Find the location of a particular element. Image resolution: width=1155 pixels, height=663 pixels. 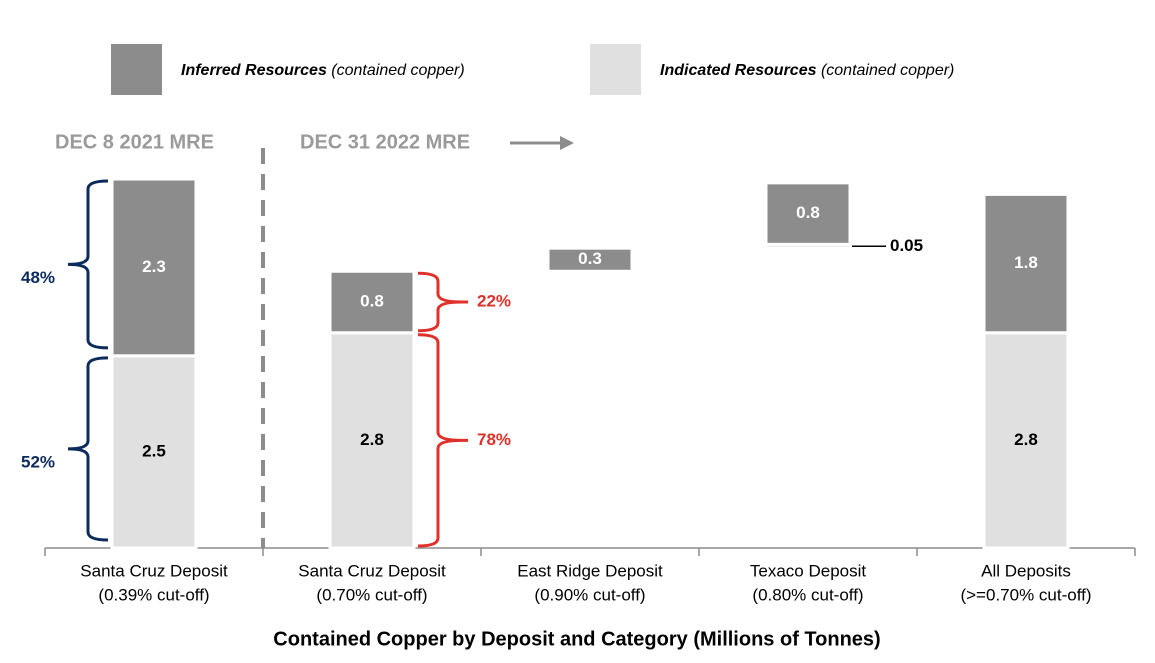

legend-label: Indicated Resources is located at coordinates (738, 70).